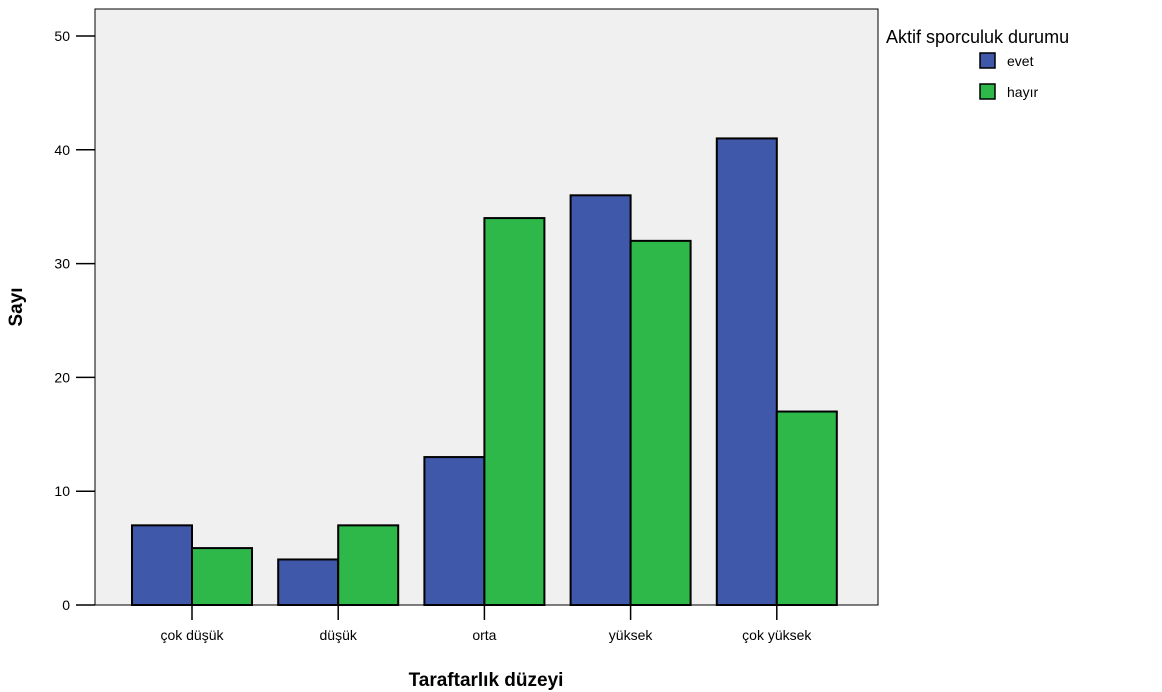 The height and width of the screenshot is (692, 1162). What do you see at coordinates (777, 635) in the screenshot?
I see `x-tick-label: çok yüksek` at bounding box center [777, 635].